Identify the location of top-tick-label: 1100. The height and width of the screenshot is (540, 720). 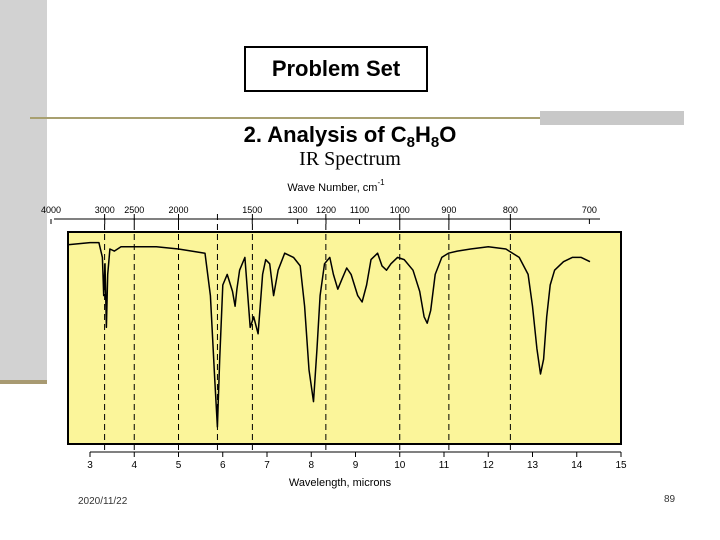
(359, 210).